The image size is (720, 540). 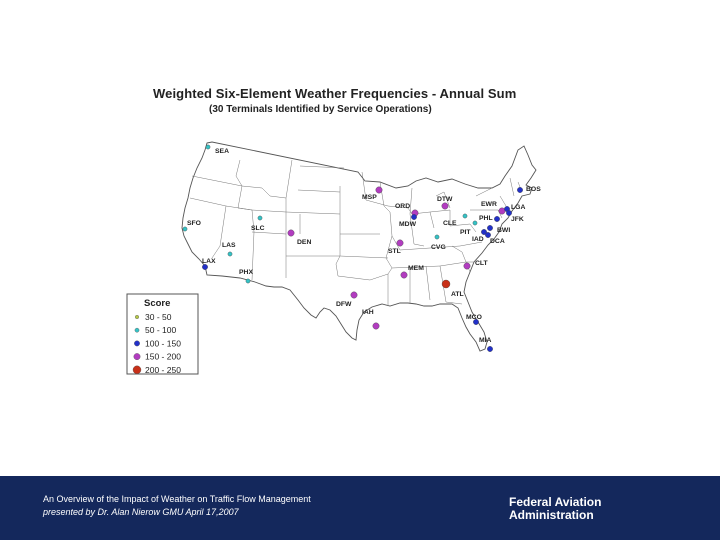 What do you see at coordinates (437, 237) in the screenshot?
I see `airport-marker-cvg` at bounding box center [437, 237].